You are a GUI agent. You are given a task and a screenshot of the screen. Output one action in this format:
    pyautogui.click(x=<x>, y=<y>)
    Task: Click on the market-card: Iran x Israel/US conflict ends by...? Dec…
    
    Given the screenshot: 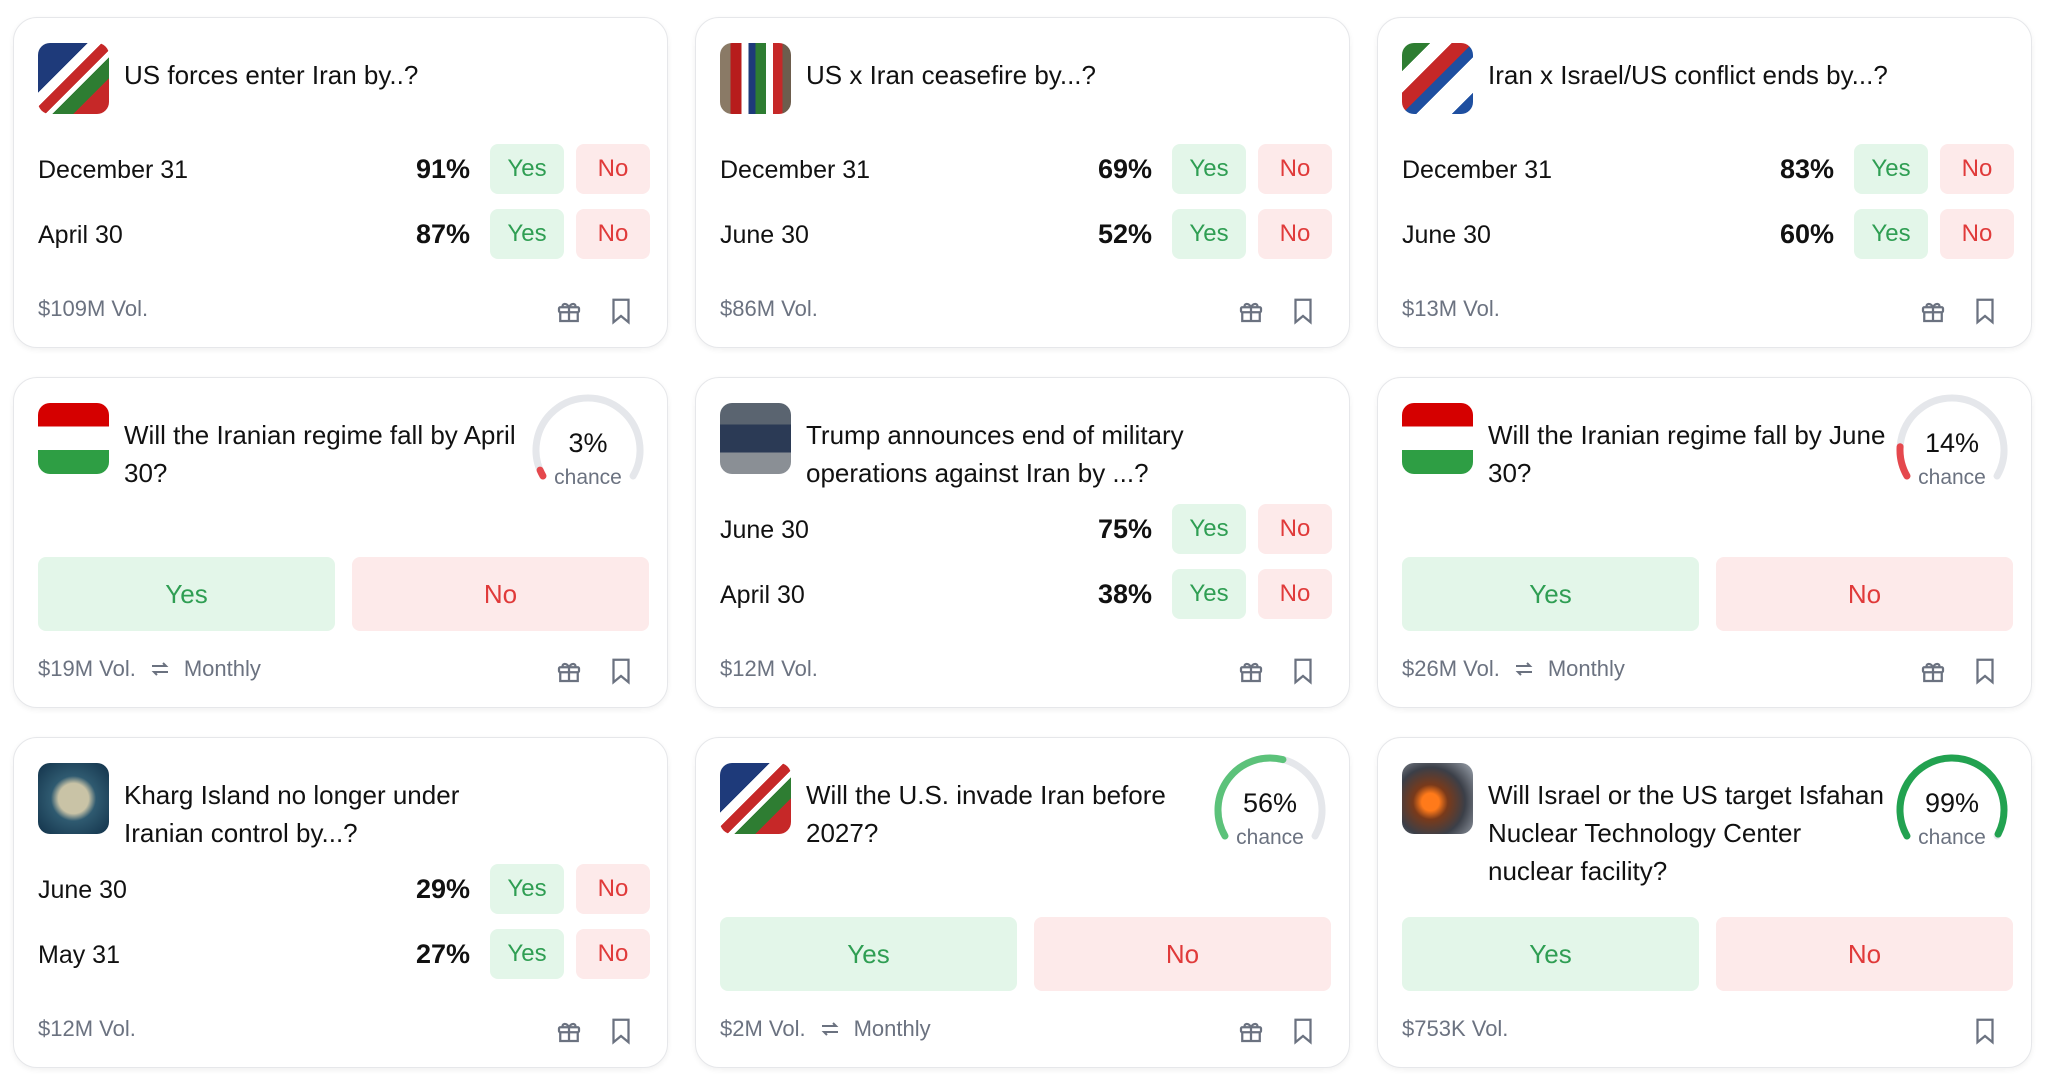 What is the action you would take?
    pyautogui.click(x=1704, y=182)
    